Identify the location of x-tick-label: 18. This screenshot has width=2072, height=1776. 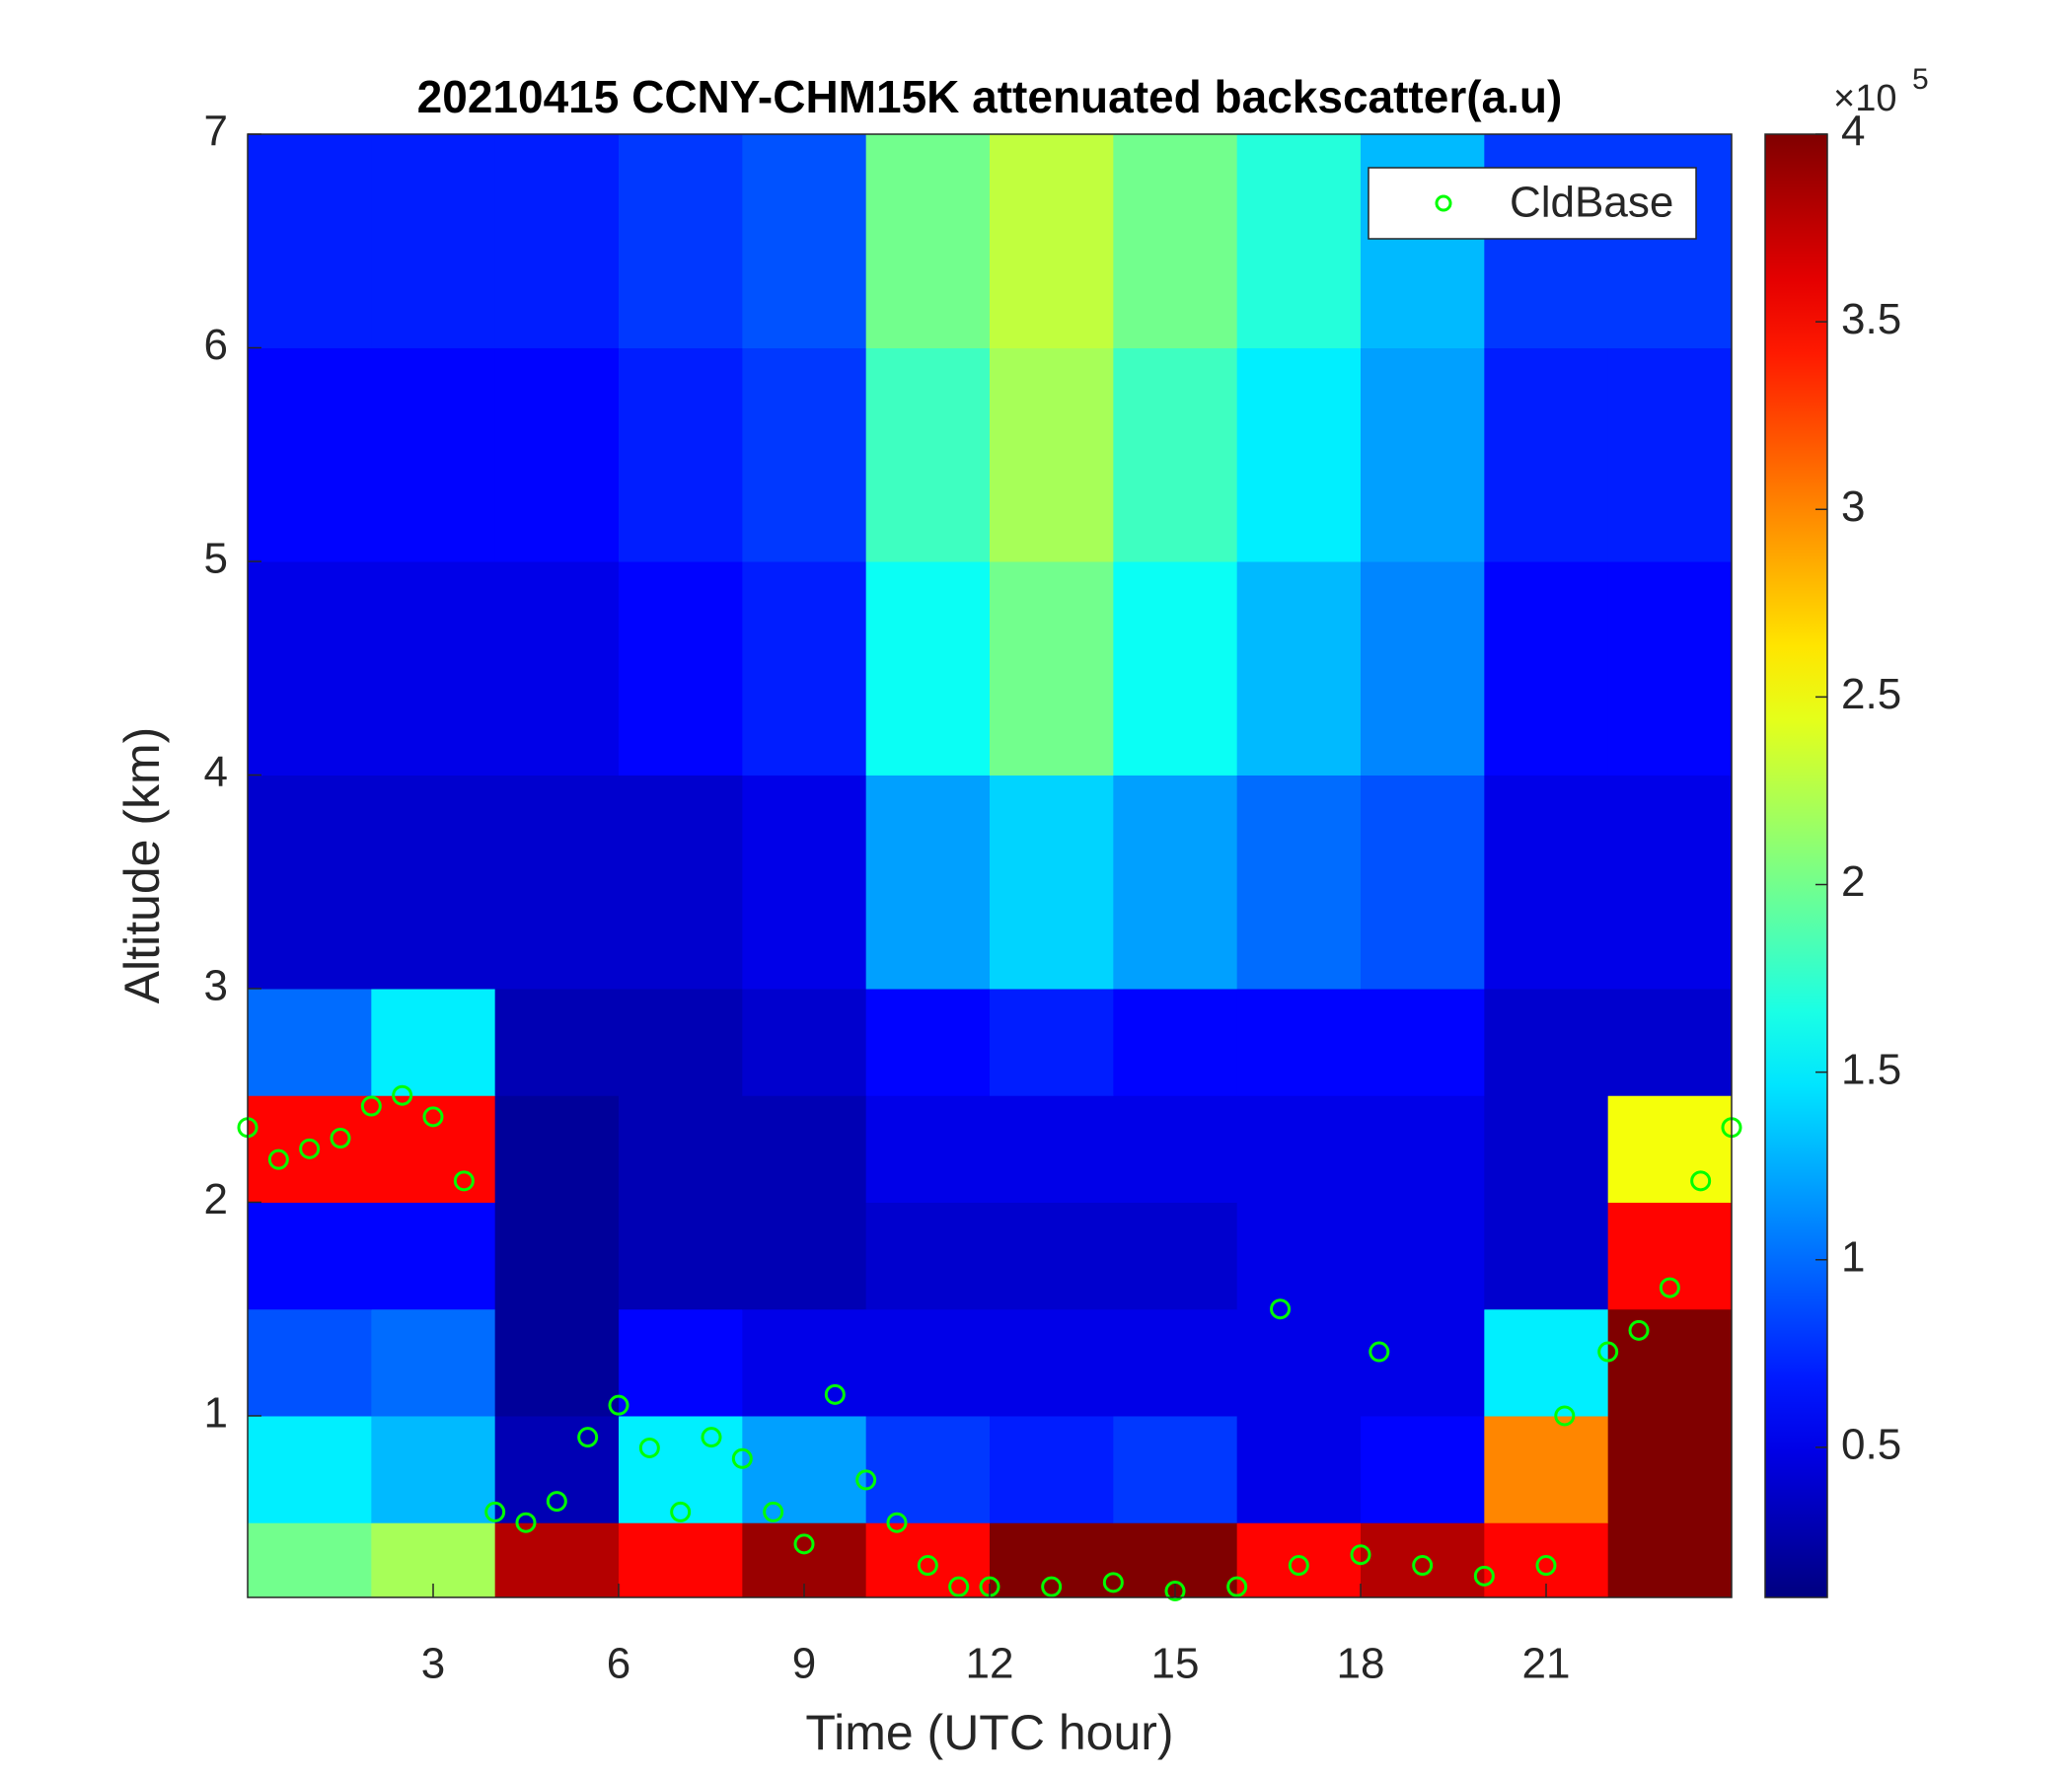
(1361, 1664).